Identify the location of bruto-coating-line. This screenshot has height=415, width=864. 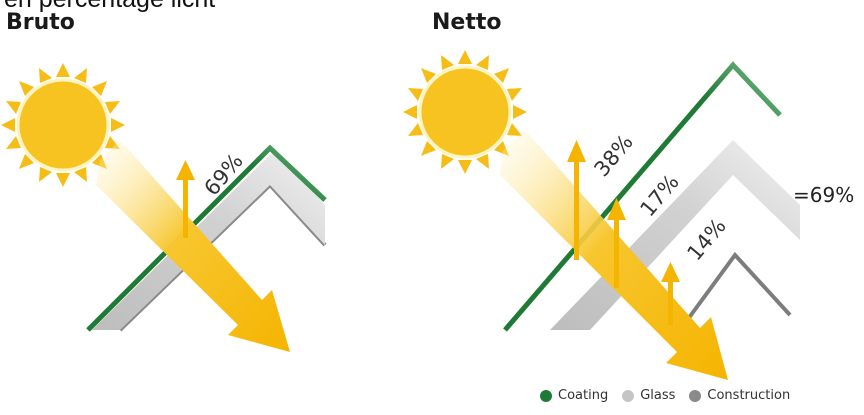
(206, 238).